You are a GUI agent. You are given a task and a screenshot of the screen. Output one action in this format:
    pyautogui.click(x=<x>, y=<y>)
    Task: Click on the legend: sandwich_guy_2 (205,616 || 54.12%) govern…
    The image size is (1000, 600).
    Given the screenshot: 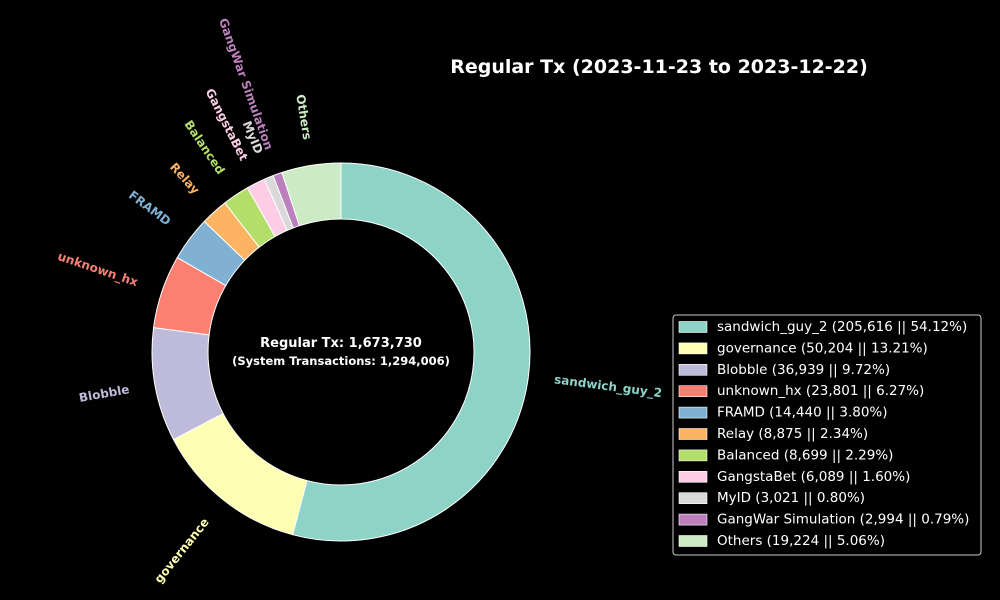 What is the action you would take?
    pyautogui.click(x=827, y=435)
    